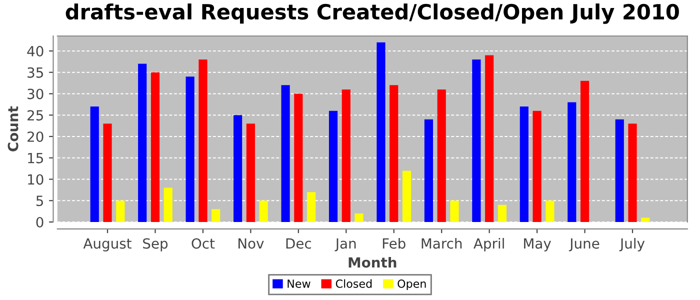  What do you see at coordinates (36, 179) in the screenshot?
I see `y-tick-label: 10` at bounding box center [36, 179].